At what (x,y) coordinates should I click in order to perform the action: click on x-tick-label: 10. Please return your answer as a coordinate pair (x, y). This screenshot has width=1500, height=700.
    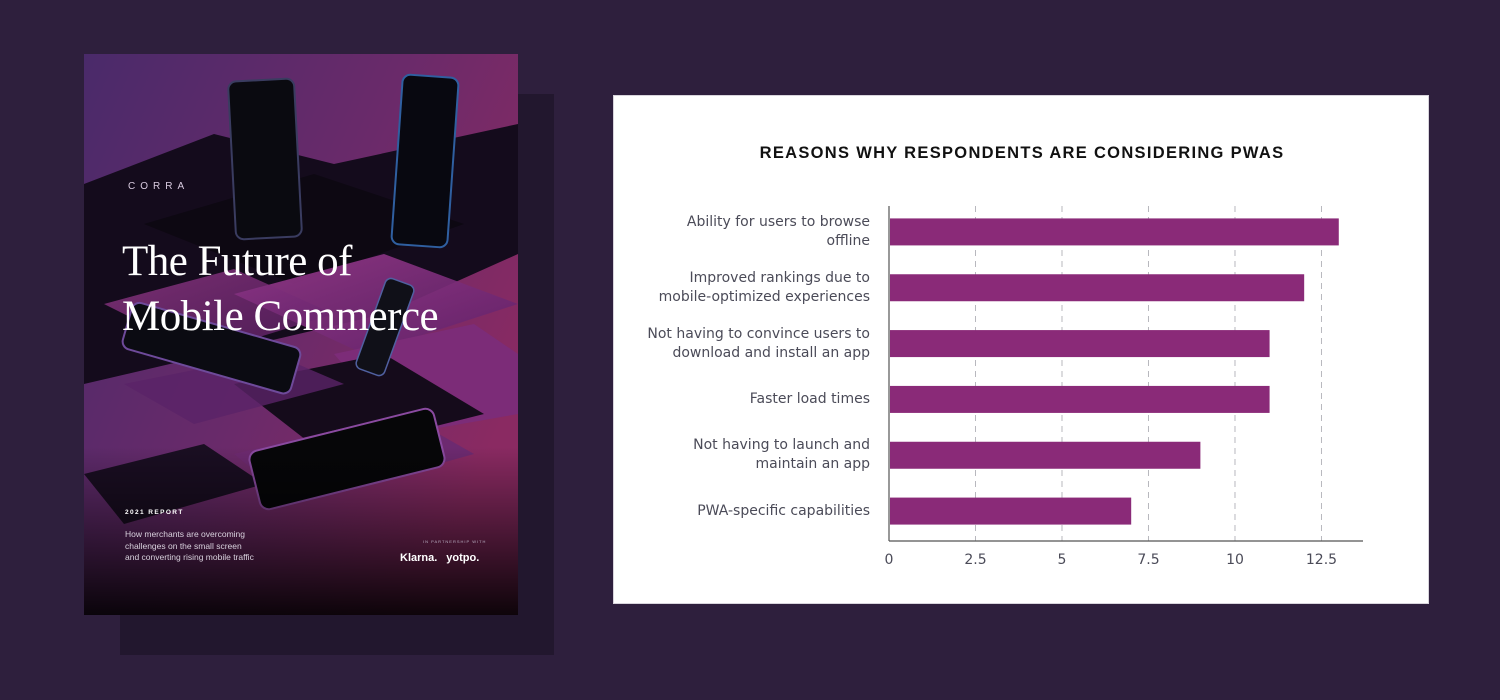
    Looking at the image, I should click on (1235, 560).